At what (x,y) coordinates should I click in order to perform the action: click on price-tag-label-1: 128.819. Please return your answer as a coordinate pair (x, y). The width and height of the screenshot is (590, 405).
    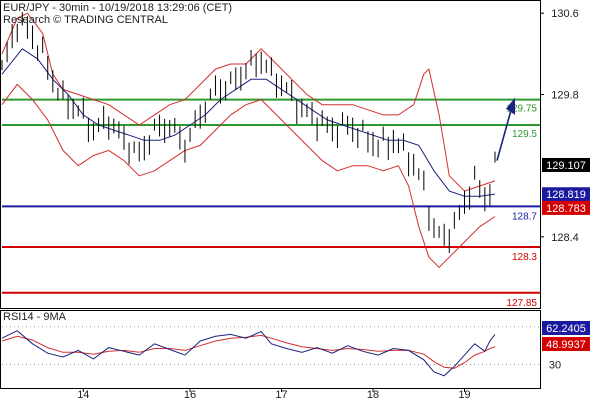
    Looking at the image, I should click on (566, 195).